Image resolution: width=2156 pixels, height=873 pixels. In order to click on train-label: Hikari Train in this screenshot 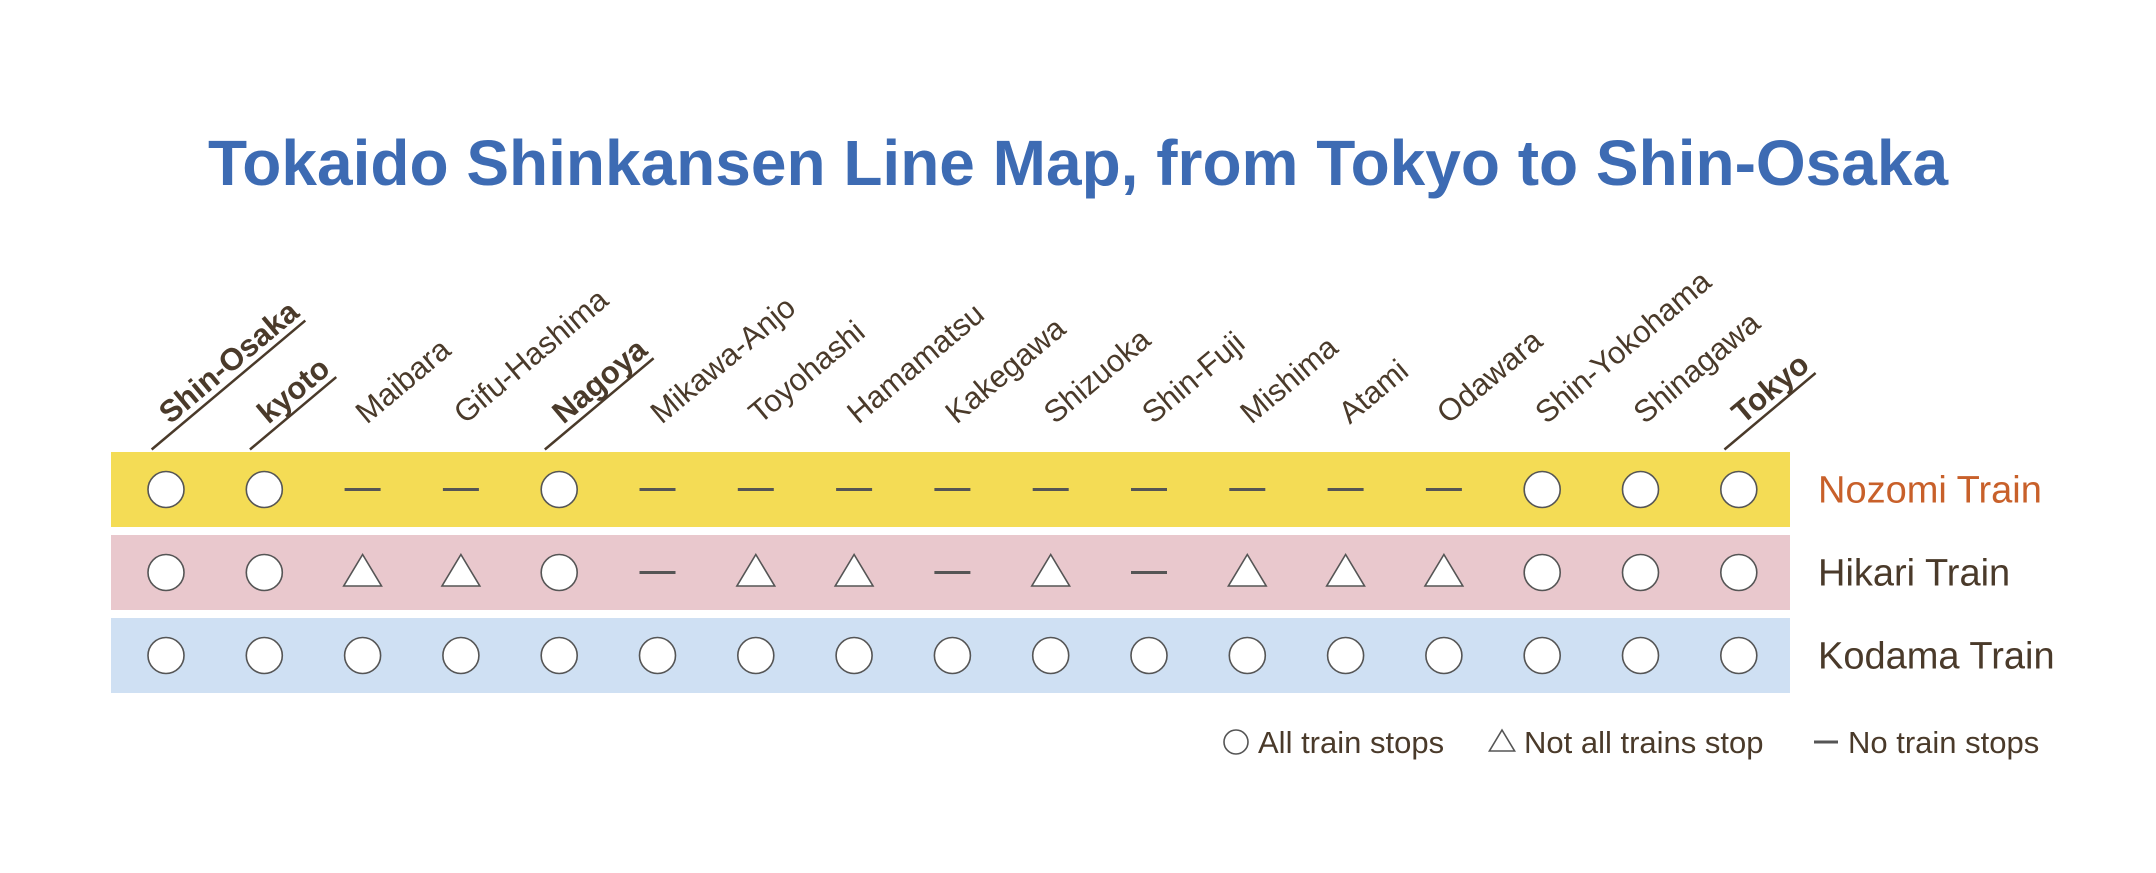, I will do `click(1914, 574)`.